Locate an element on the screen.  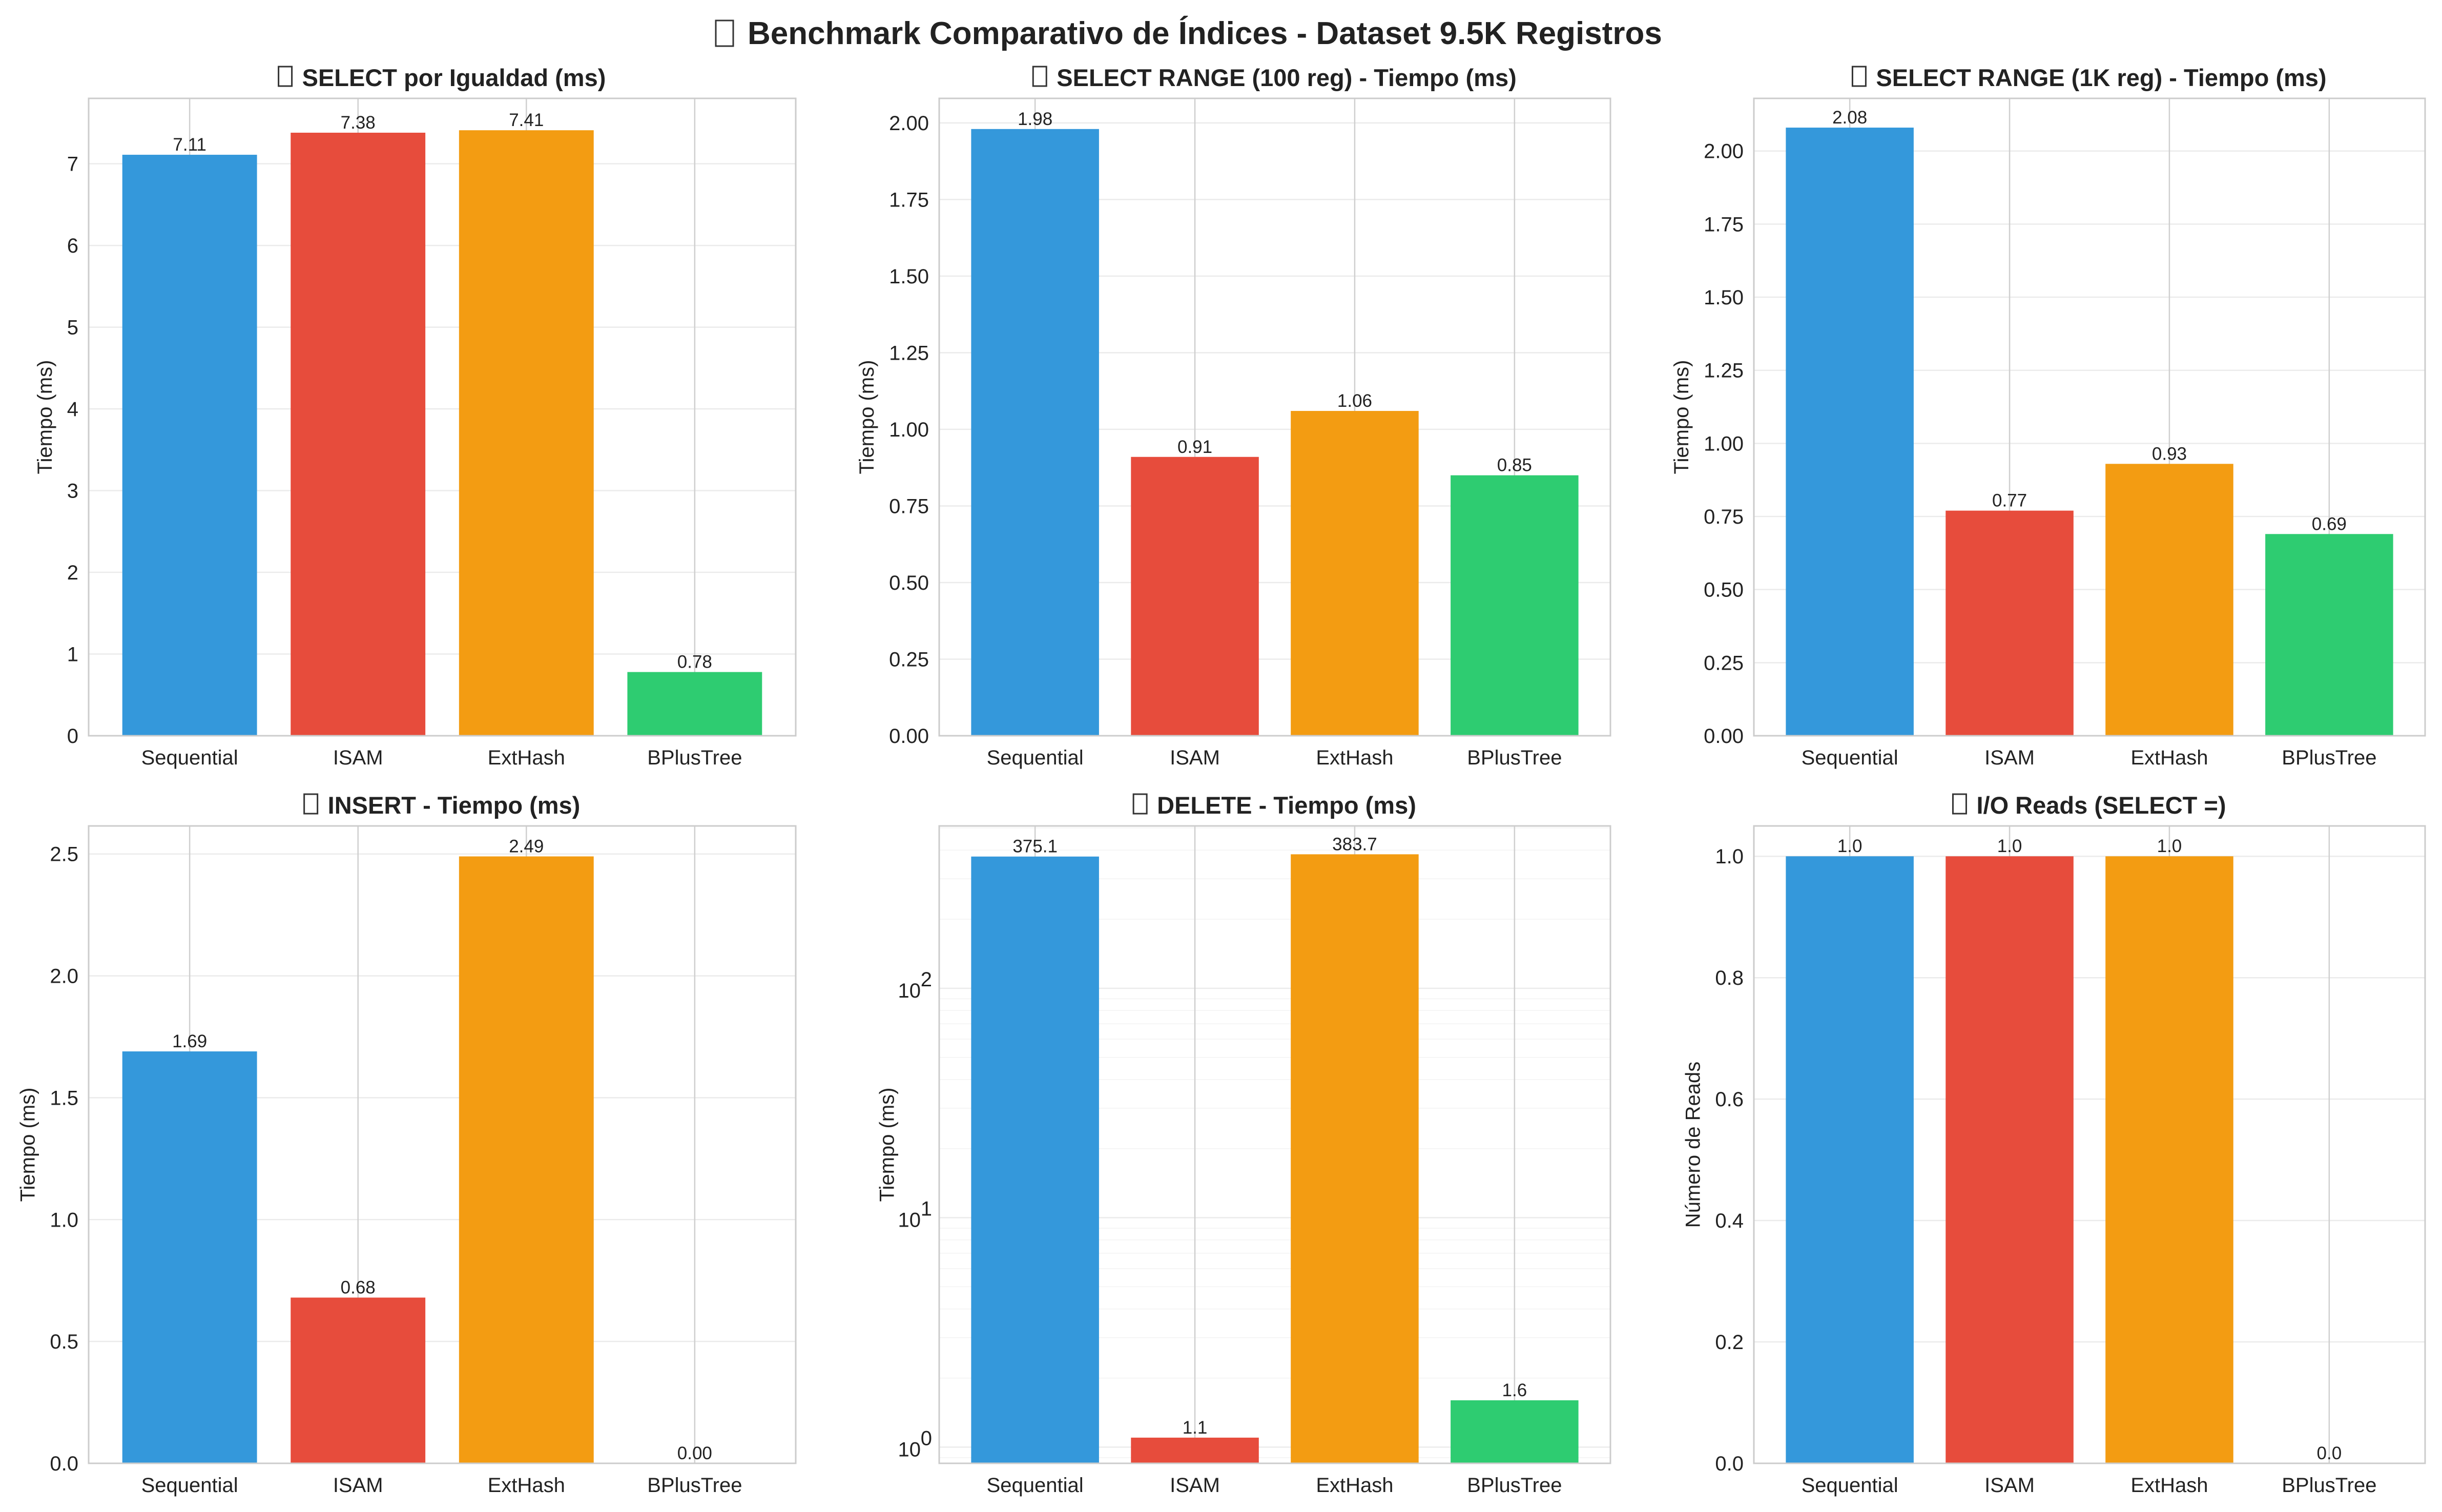
y-tick-exponent-1: 1 is located at coordinates (926, 1209).